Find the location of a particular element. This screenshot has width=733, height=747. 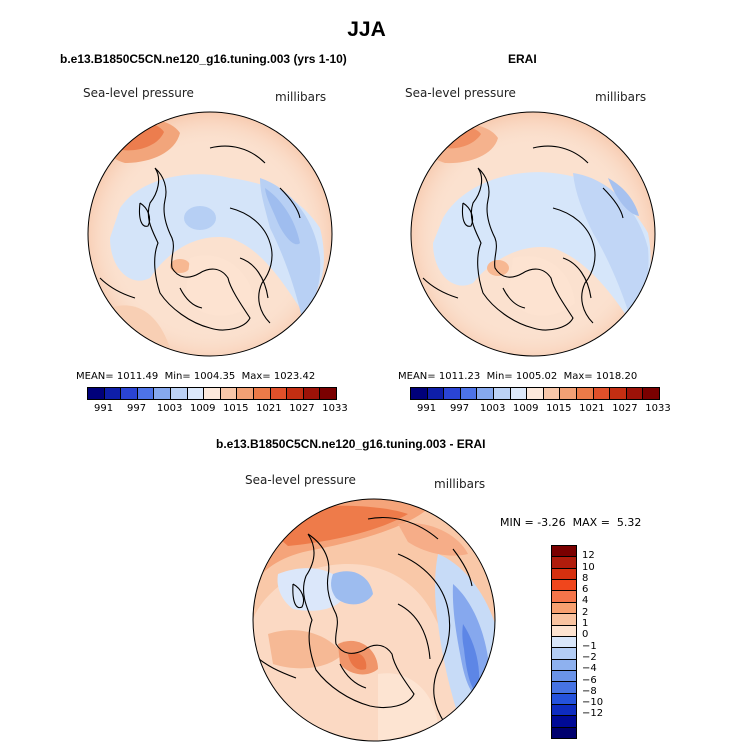

model-variable-label: Sea-level pressure is located at coordinates (138, 93).